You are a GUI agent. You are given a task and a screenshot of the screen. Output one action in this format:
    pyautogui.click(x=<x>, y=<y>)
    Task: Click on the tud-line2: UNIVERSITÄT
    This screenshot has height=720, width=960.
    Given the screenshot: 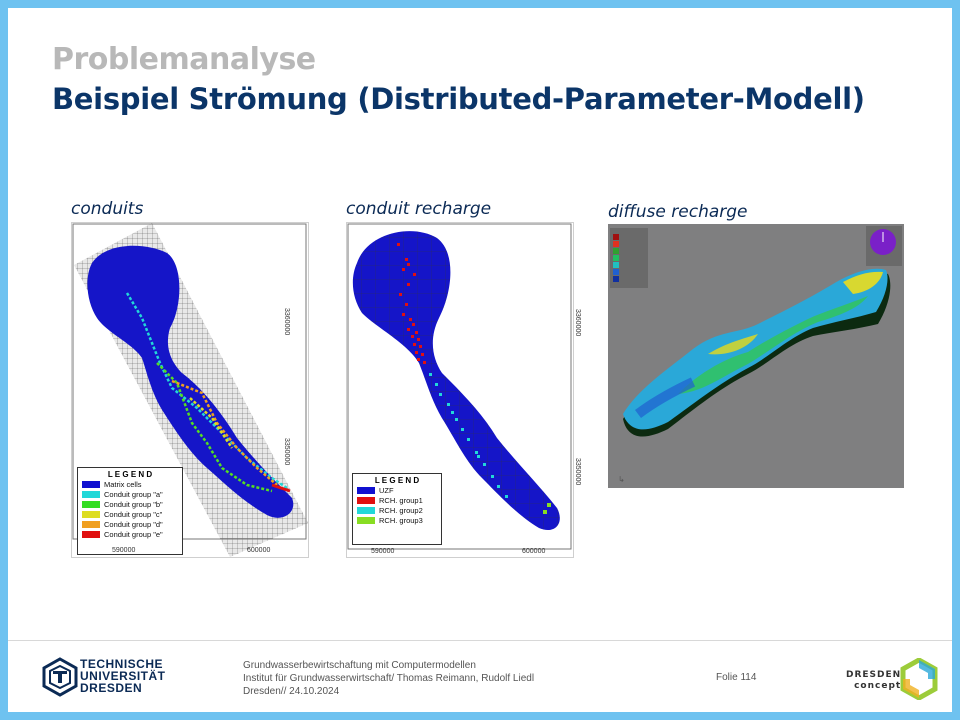 What is the action you would take?
    pyautogui.click(x=123, y=676)
    